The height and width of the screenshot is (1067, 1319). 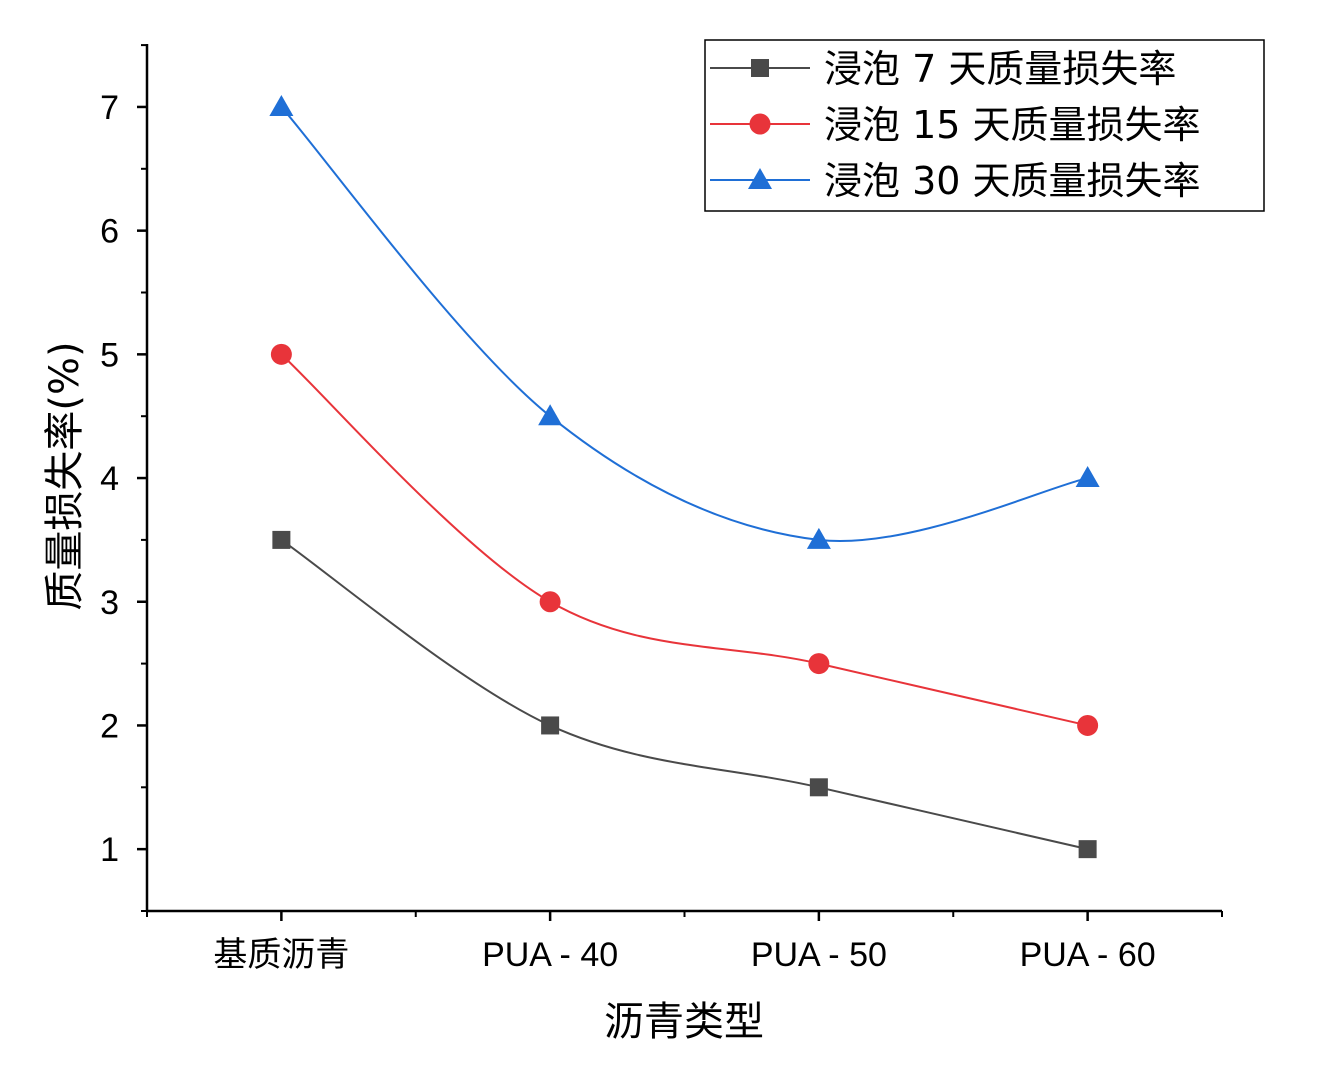 I want to click on x-tick-label: PUA - 60, so click(x=1088, y=955).